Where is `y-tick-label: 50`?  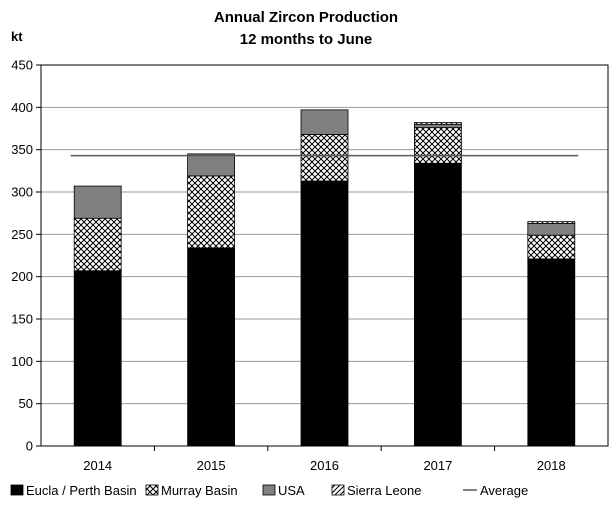 y-tick-label: 50 is located at coordinates (26, 403).